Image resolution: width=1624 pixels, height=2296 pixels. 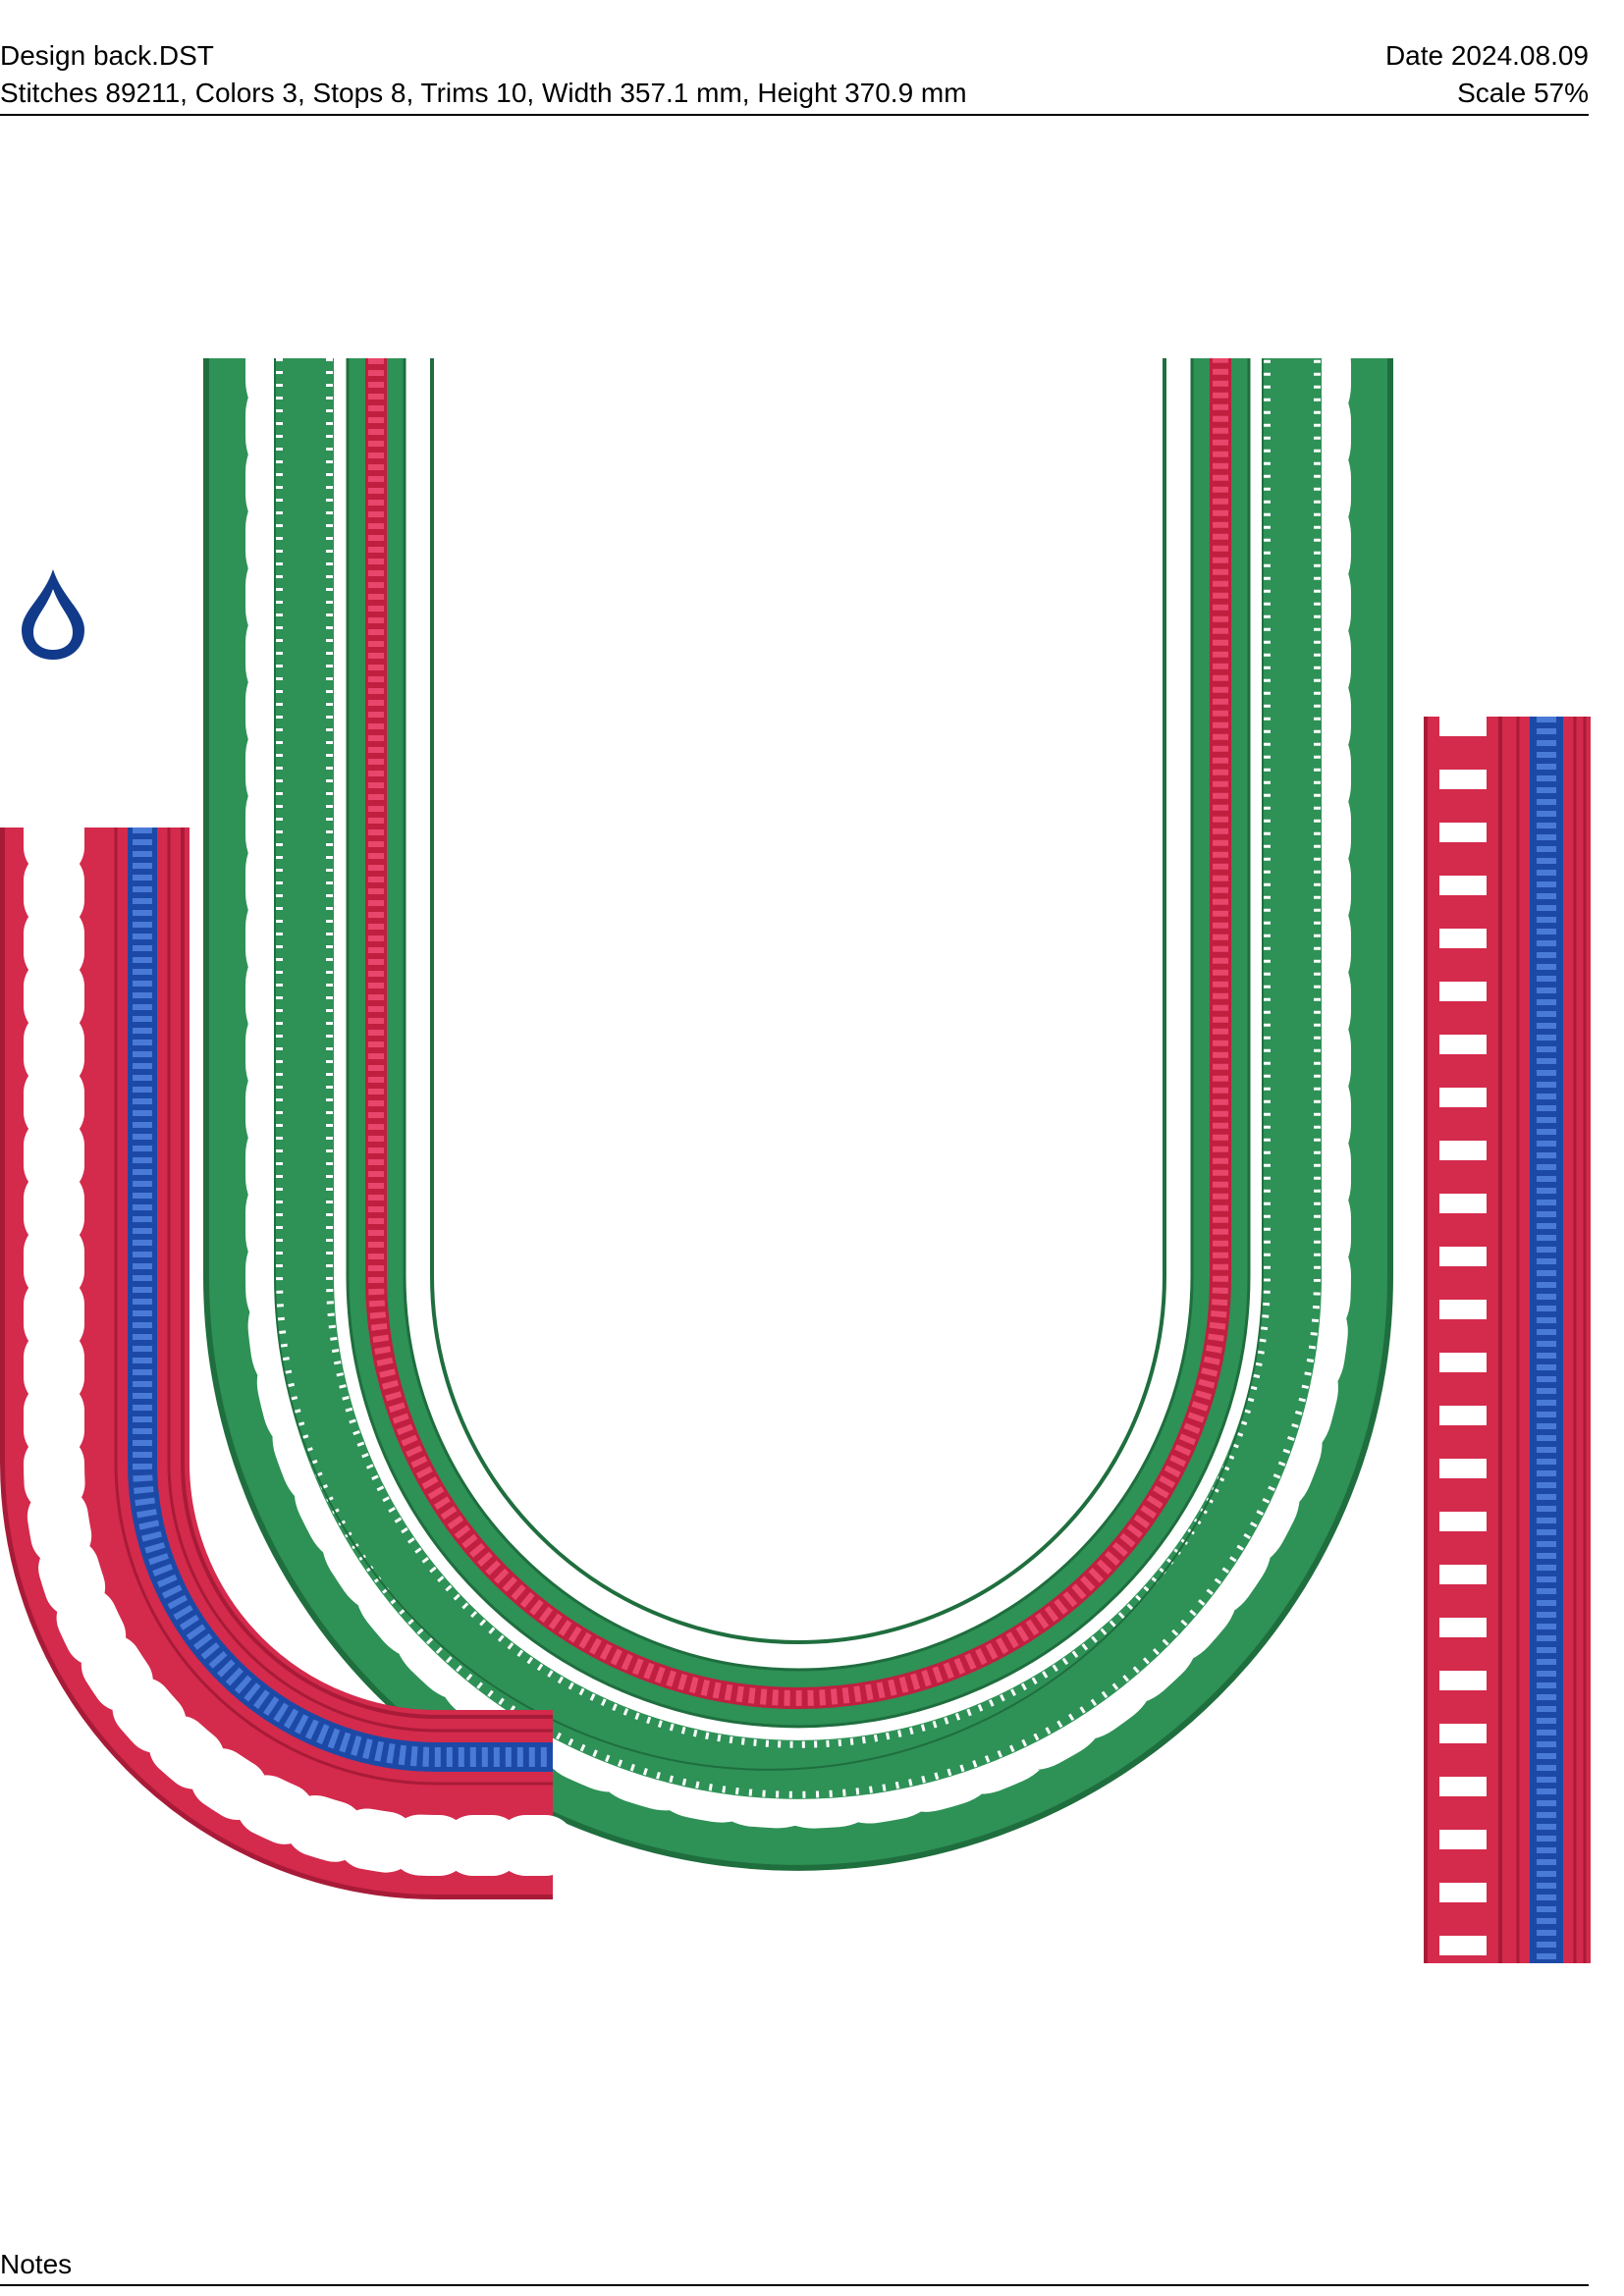 I want to click on header-rule, so click(x=794, y=115).